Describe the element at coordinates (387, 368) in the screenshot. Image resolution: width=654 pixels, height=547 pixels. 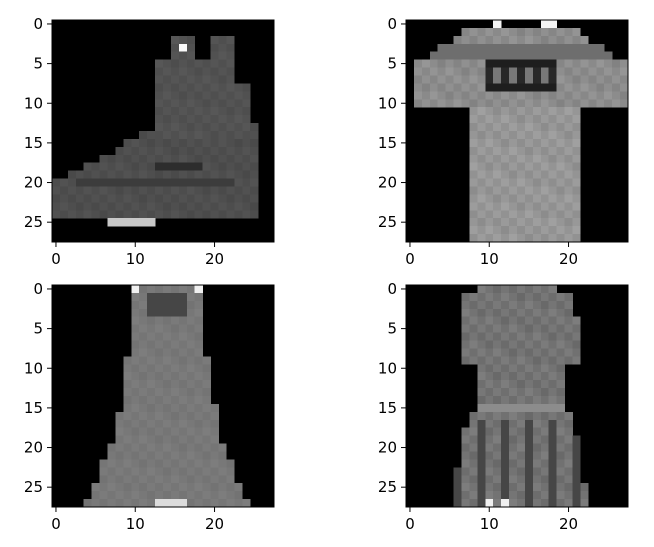
I see `y-tick-label: 10` at that location.